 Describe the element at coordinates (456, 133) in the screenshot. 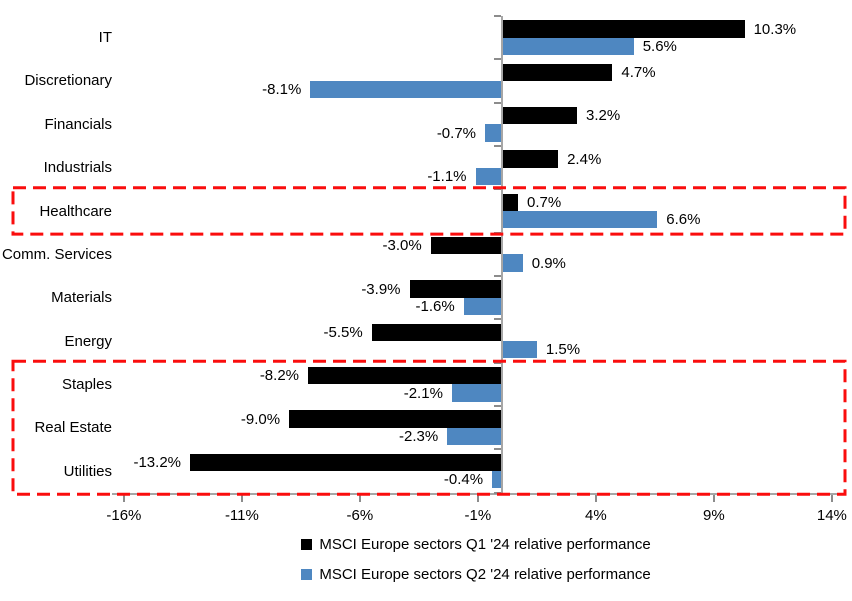

I see `bar-value-label: -0.7%` at that location.